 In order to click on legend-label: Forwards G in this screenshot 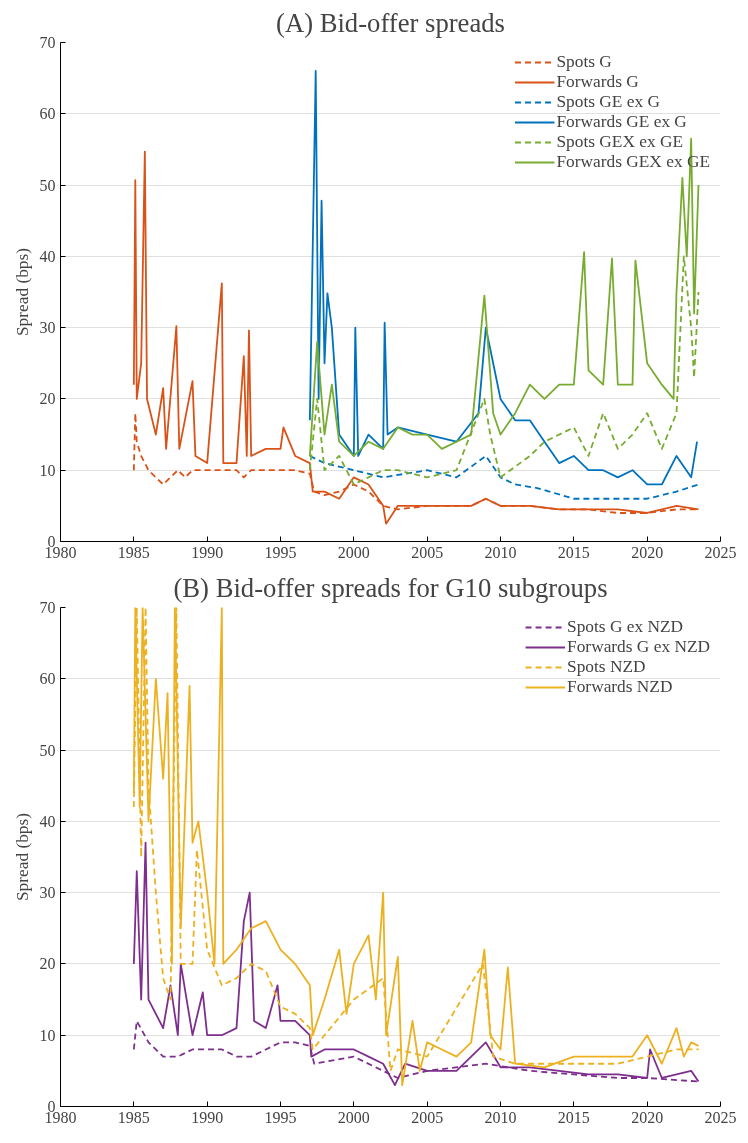, I will do `click(597, 82)`.